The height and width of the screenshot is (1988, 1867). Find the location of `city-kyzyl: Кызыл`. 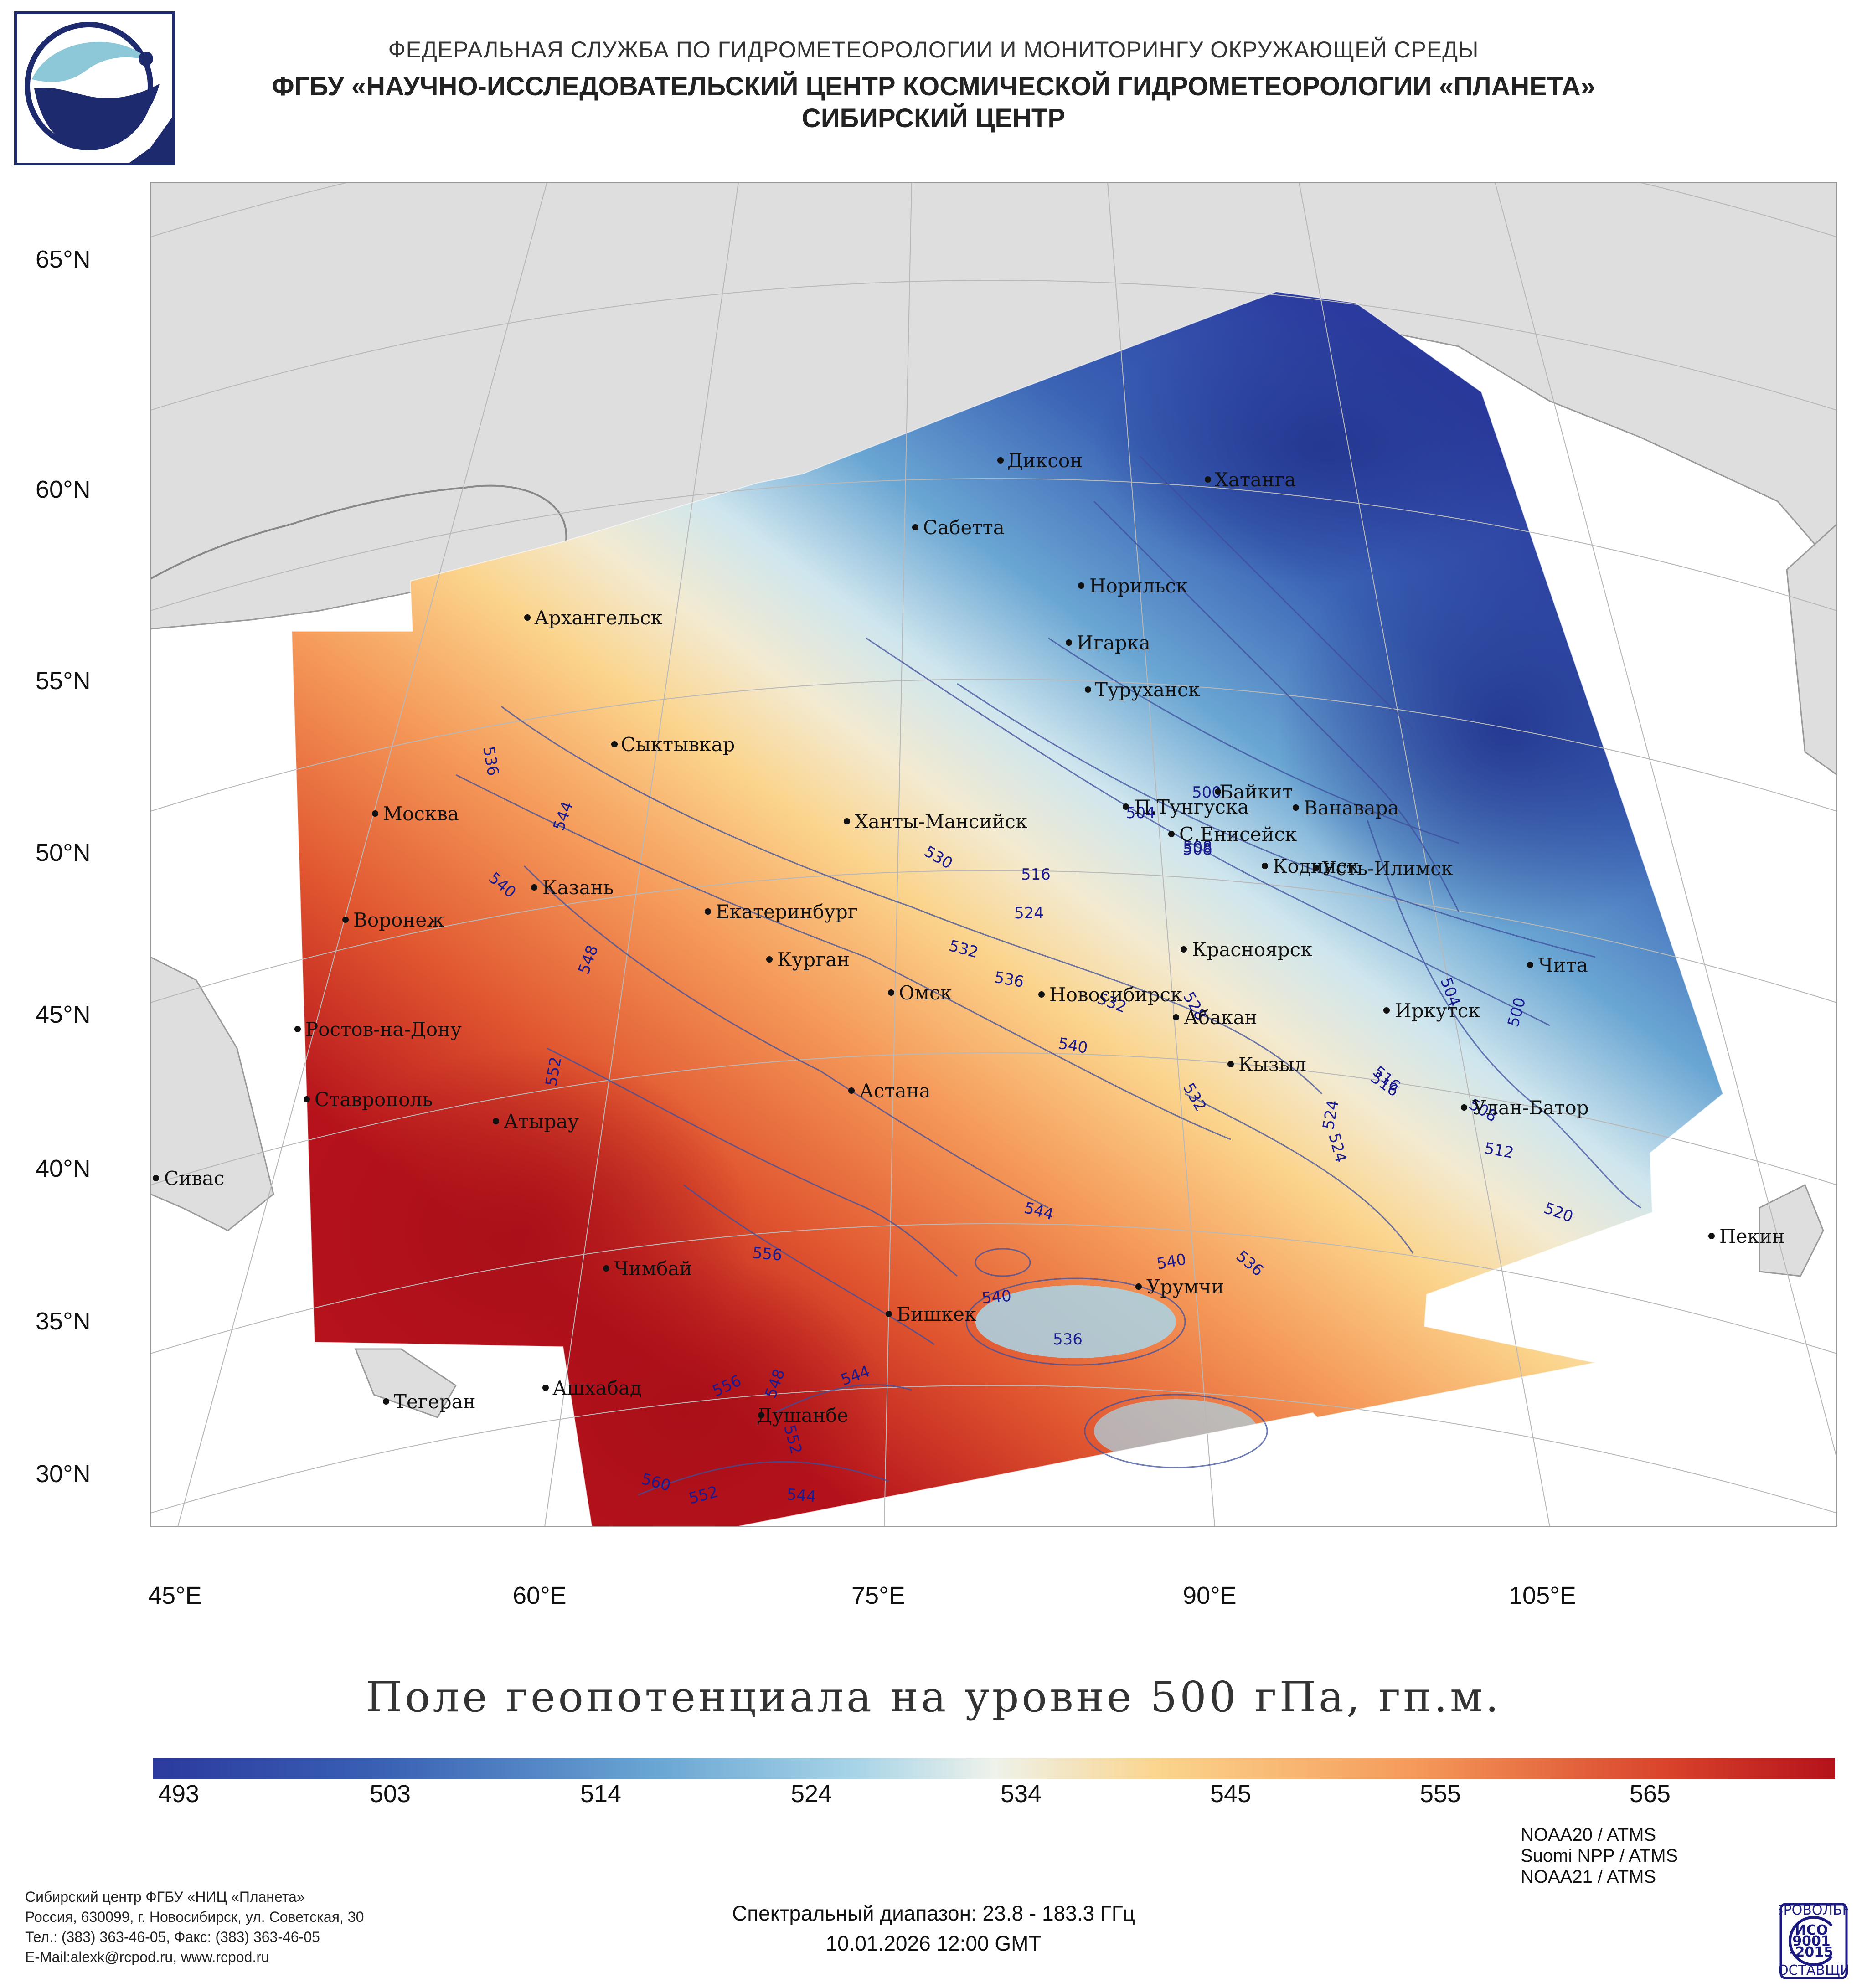

city-kyzyl: Кызыл is located at coordinates (1266, 1064).